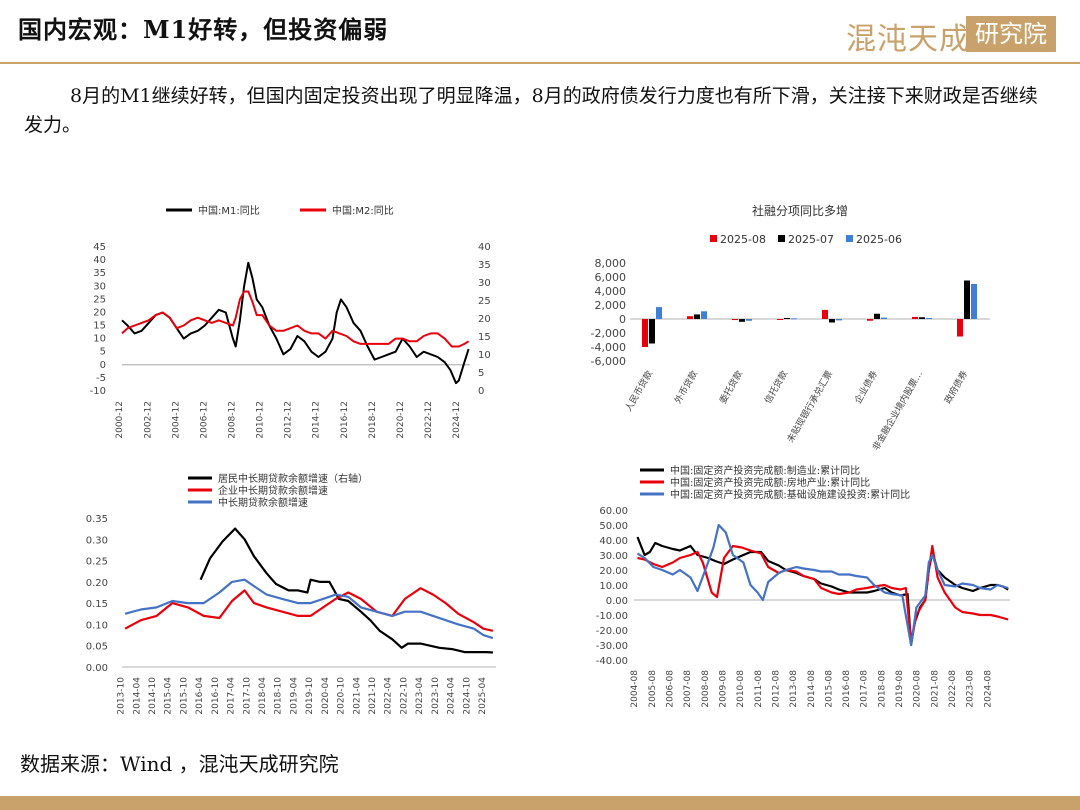  What do you see at coordinates (635, 689) in the screenshot?
I see `x-tick-label: 2004-08` at bounding box center [635, 689].